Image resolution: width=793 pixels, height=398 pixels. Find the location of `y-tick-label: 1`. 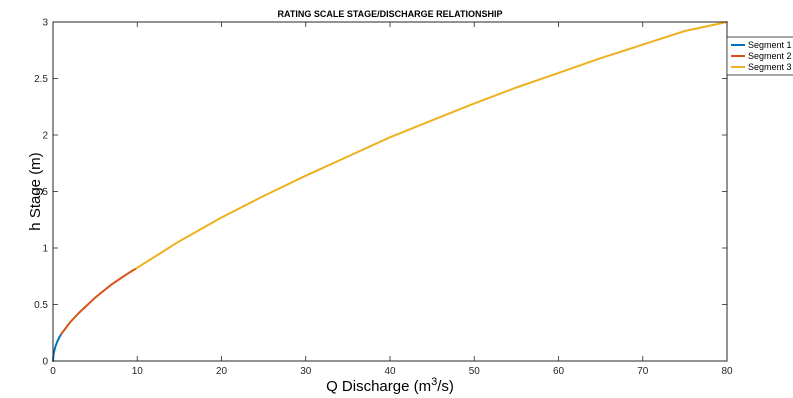

y-tick-label: 1 is located at coordinates (45, 249).